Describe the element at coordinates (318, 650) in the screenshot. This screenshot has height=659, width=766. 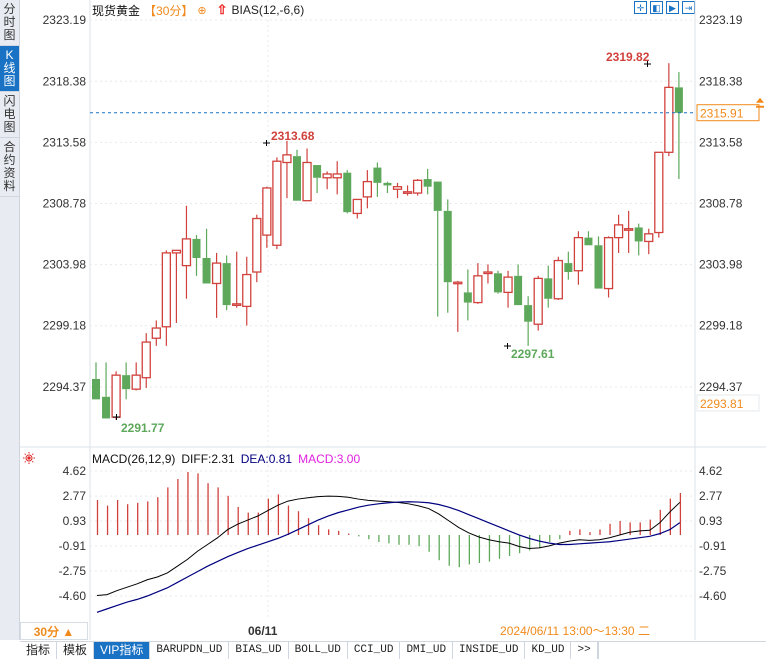
I see `tab-boll: BOLL_UD` at that location.